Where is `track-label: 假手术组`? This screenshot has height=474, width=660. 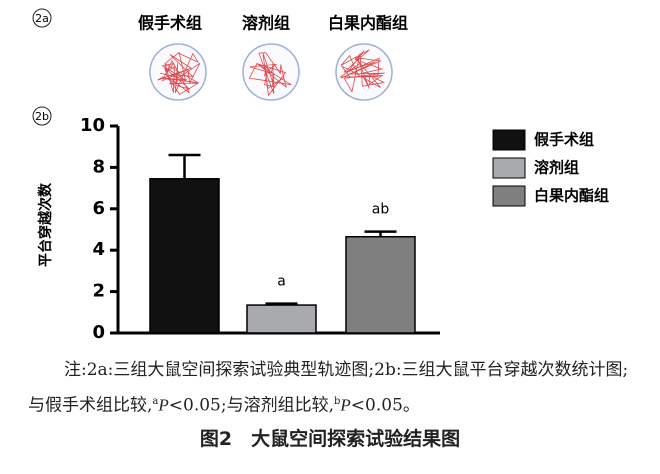 track-label: 假手术组 is located at coordinates (170, 23).